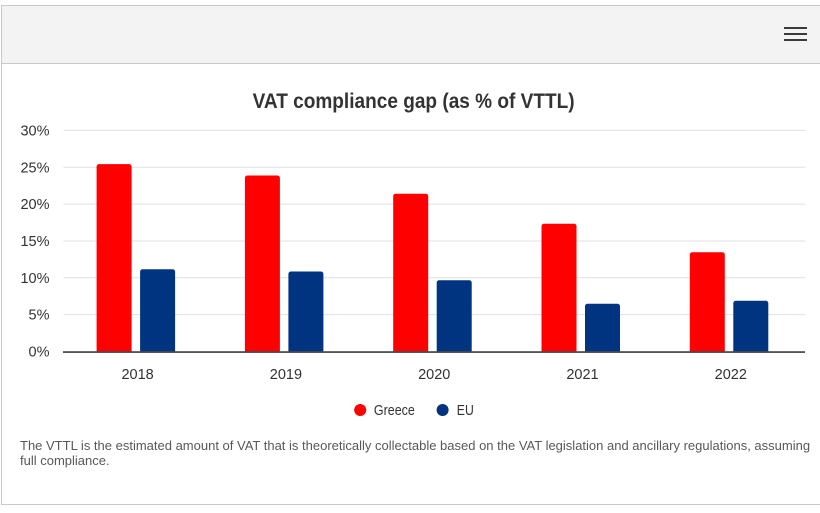 The width and height of the screenshot is (820, 513). I want to click on svg-text: 20%, so click(34, 205).